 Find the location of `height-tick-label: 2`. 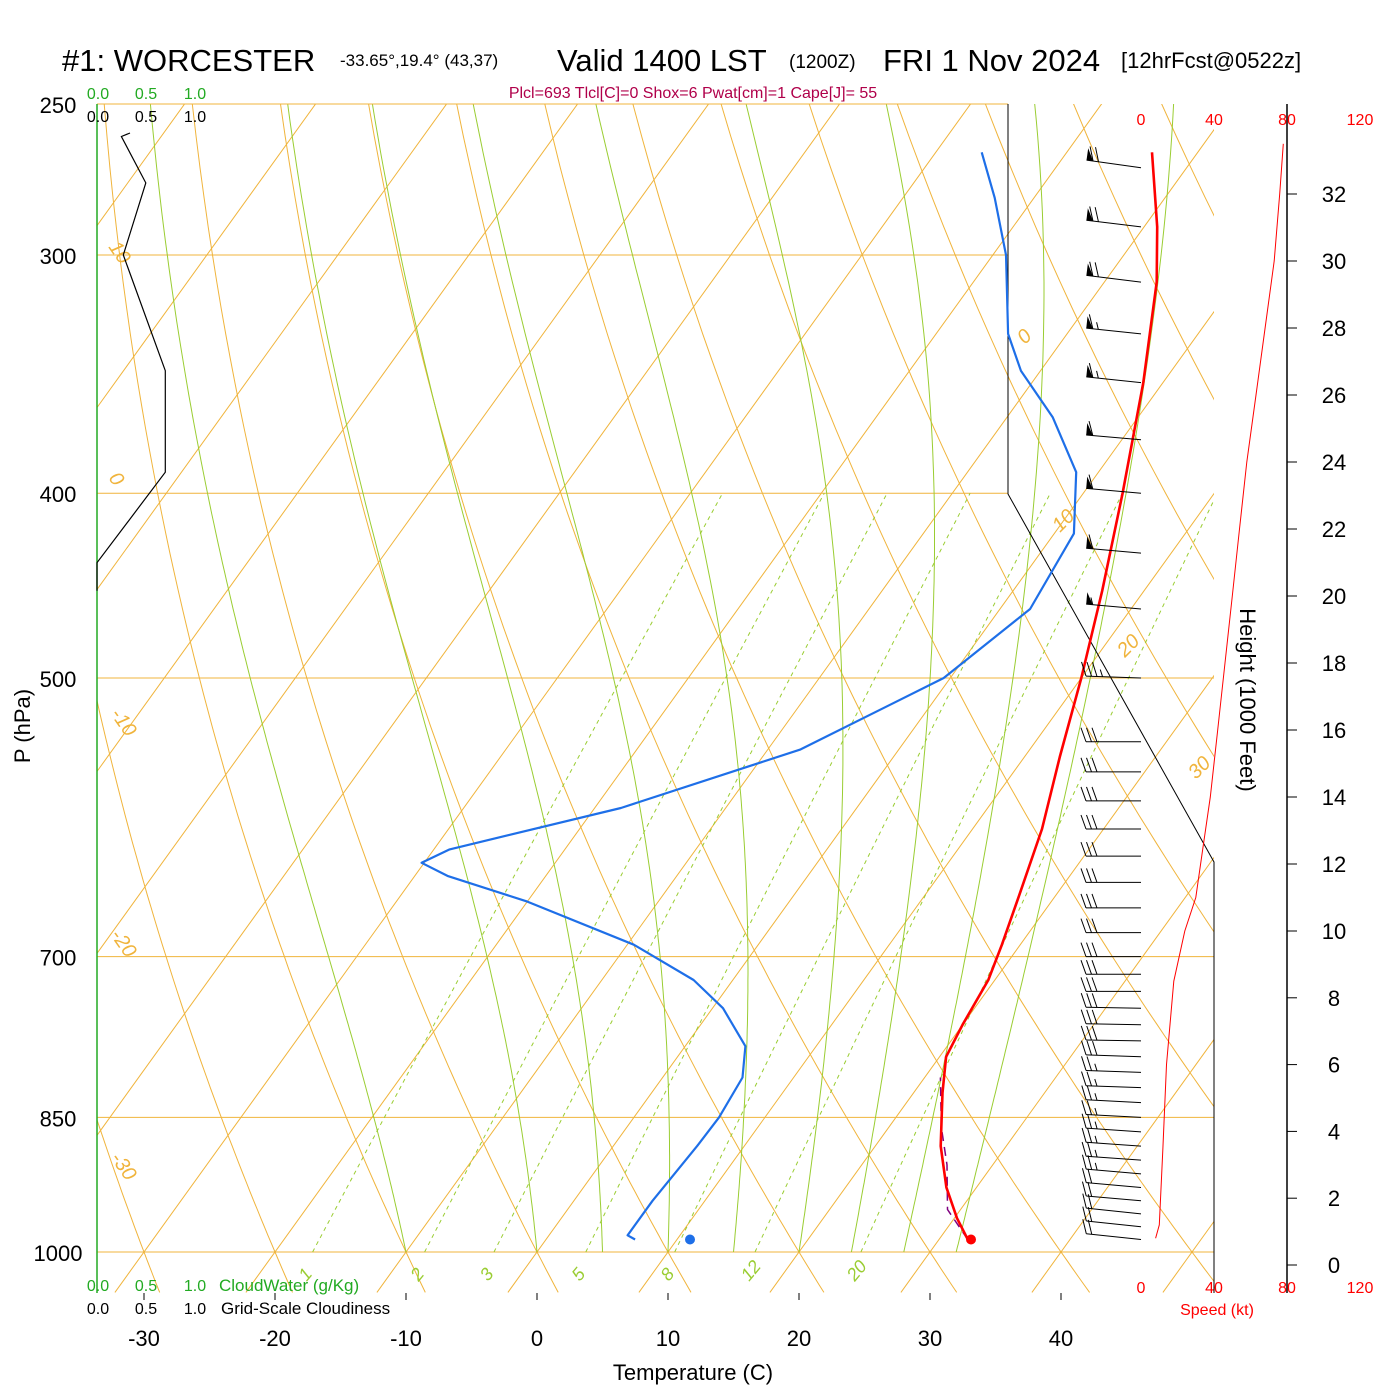

height-tick-label: 2 is located at coordinates (1334, 1198).